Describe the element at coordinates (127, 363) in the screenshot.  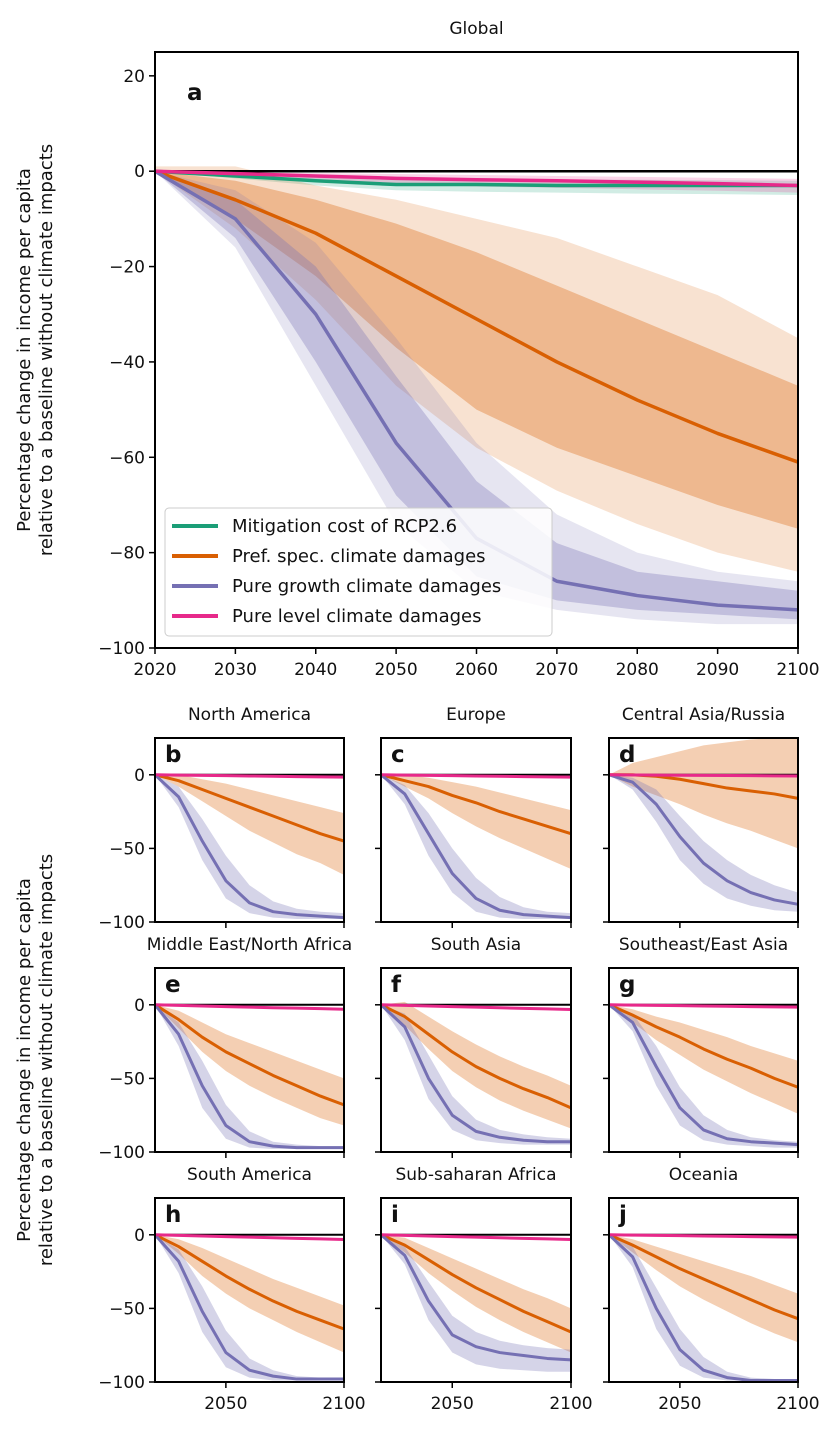
I see `y-tick-label: −40` at that location.